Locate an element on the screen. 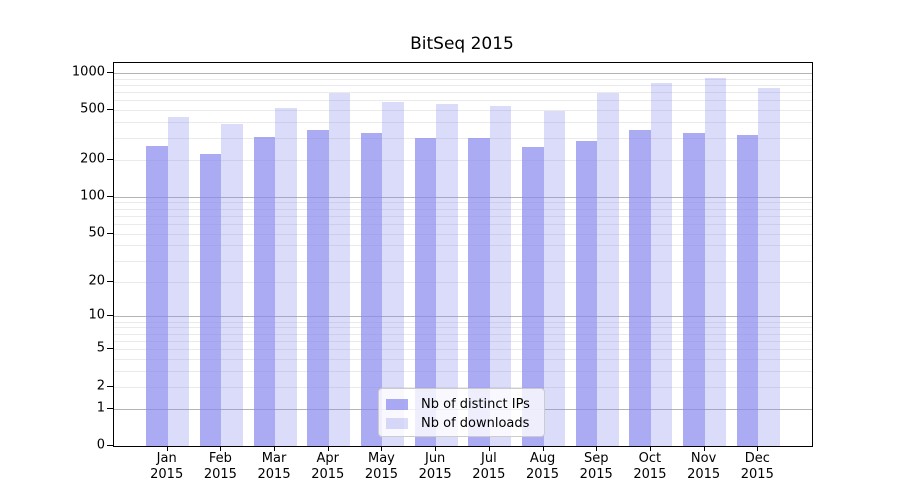 The height and width of the screenshot is (500, 900). y-axis-tick-label: 100 is located at coordinates (92, 196).